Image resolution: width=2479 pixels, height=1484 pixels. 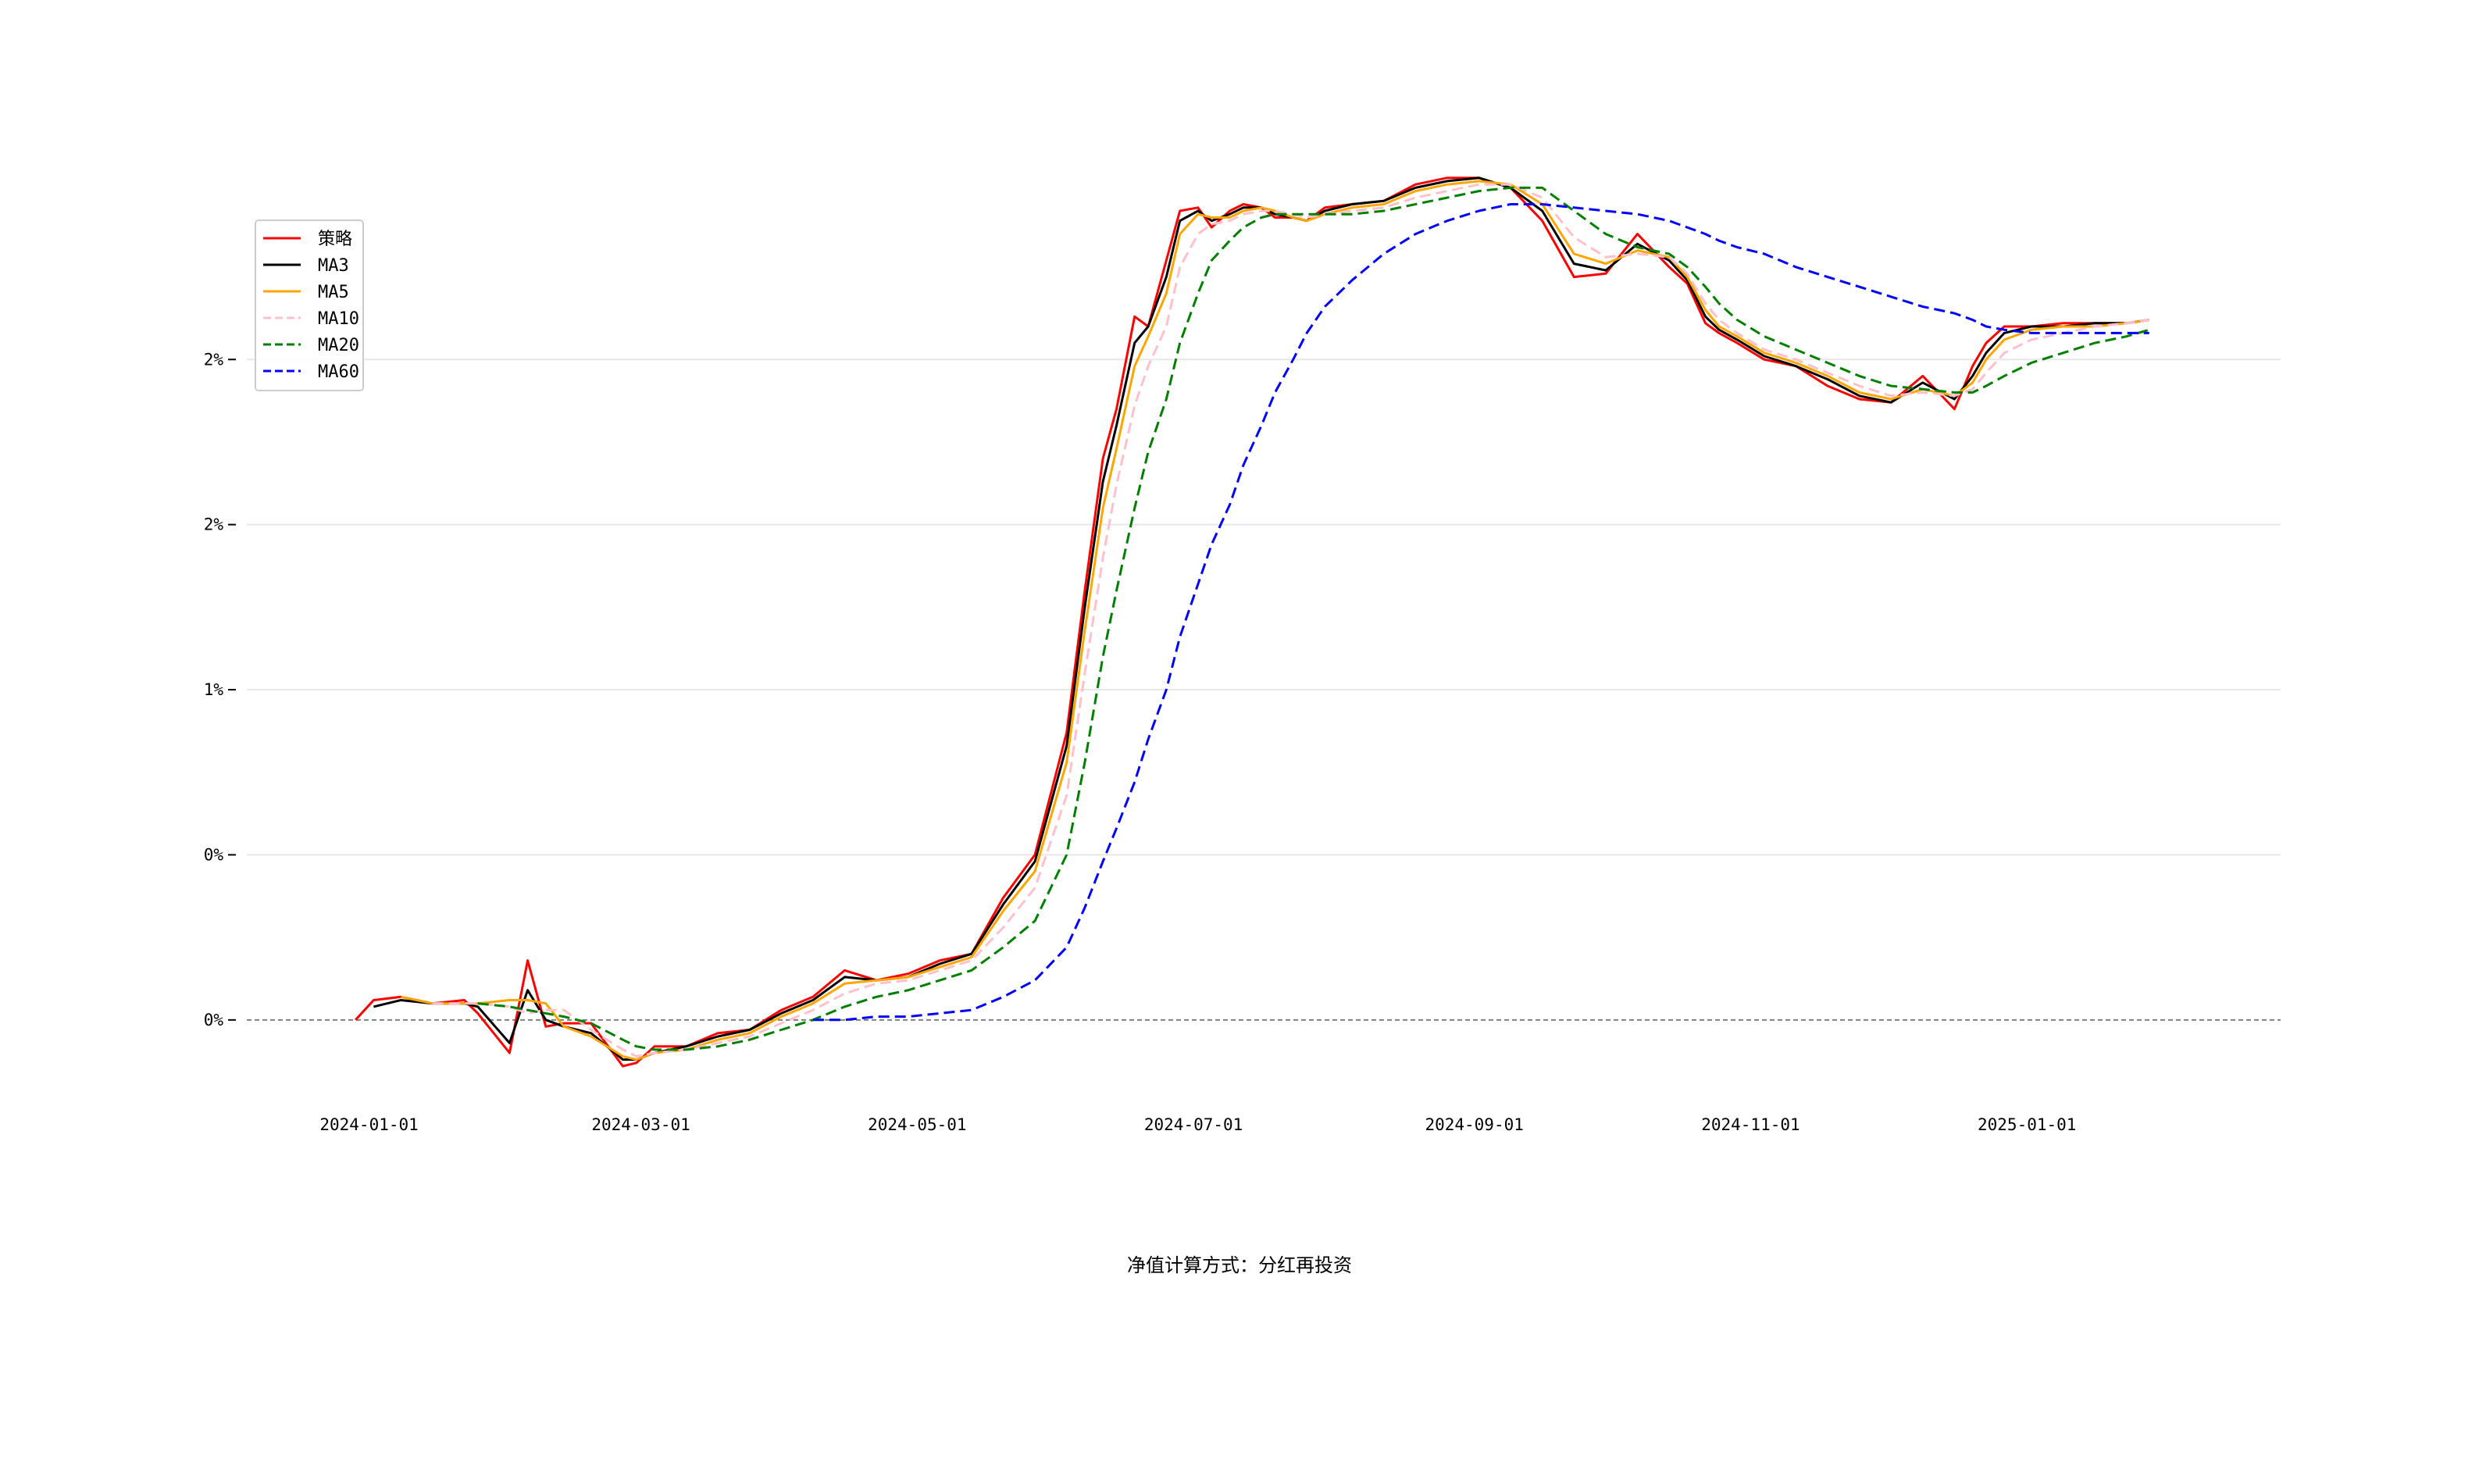 I want to click on legend-label: MA20, so click(x=338, y=345).